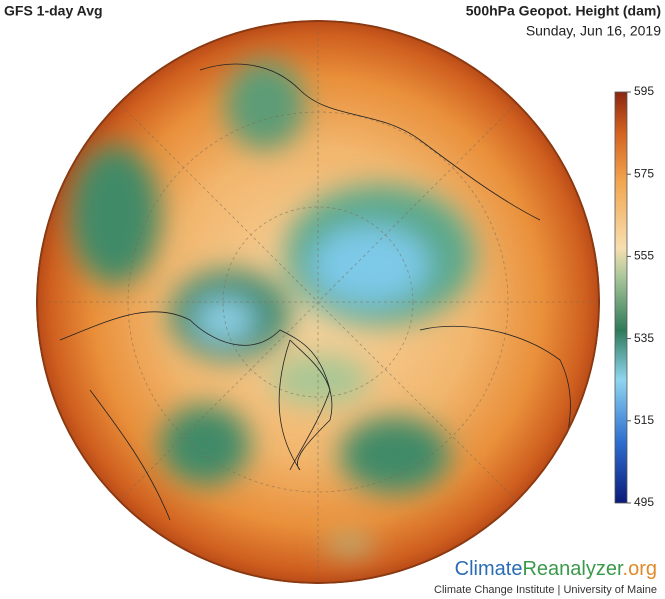 This screenshot has width=665, height=599. What do you see at coordinates (644, 173) in the screenshot?
I see `colorbar-tick-label: 575` at bounding box center [644, 173].